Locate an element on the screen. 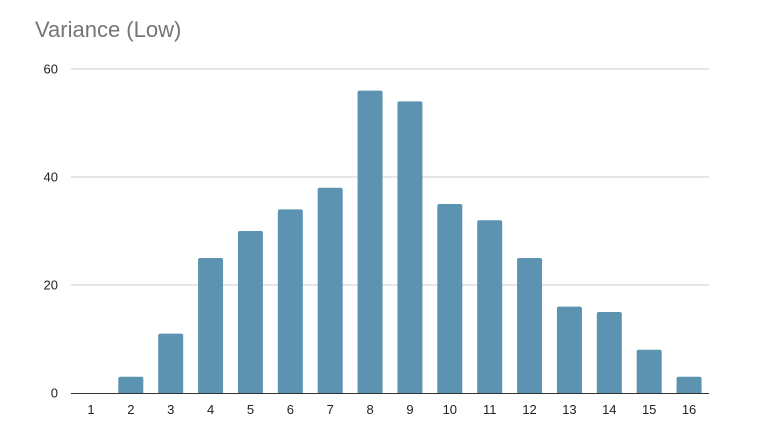 This screenshot has width=776, height=445. x-tick-label: 1 is located at coordinates (90, 409).